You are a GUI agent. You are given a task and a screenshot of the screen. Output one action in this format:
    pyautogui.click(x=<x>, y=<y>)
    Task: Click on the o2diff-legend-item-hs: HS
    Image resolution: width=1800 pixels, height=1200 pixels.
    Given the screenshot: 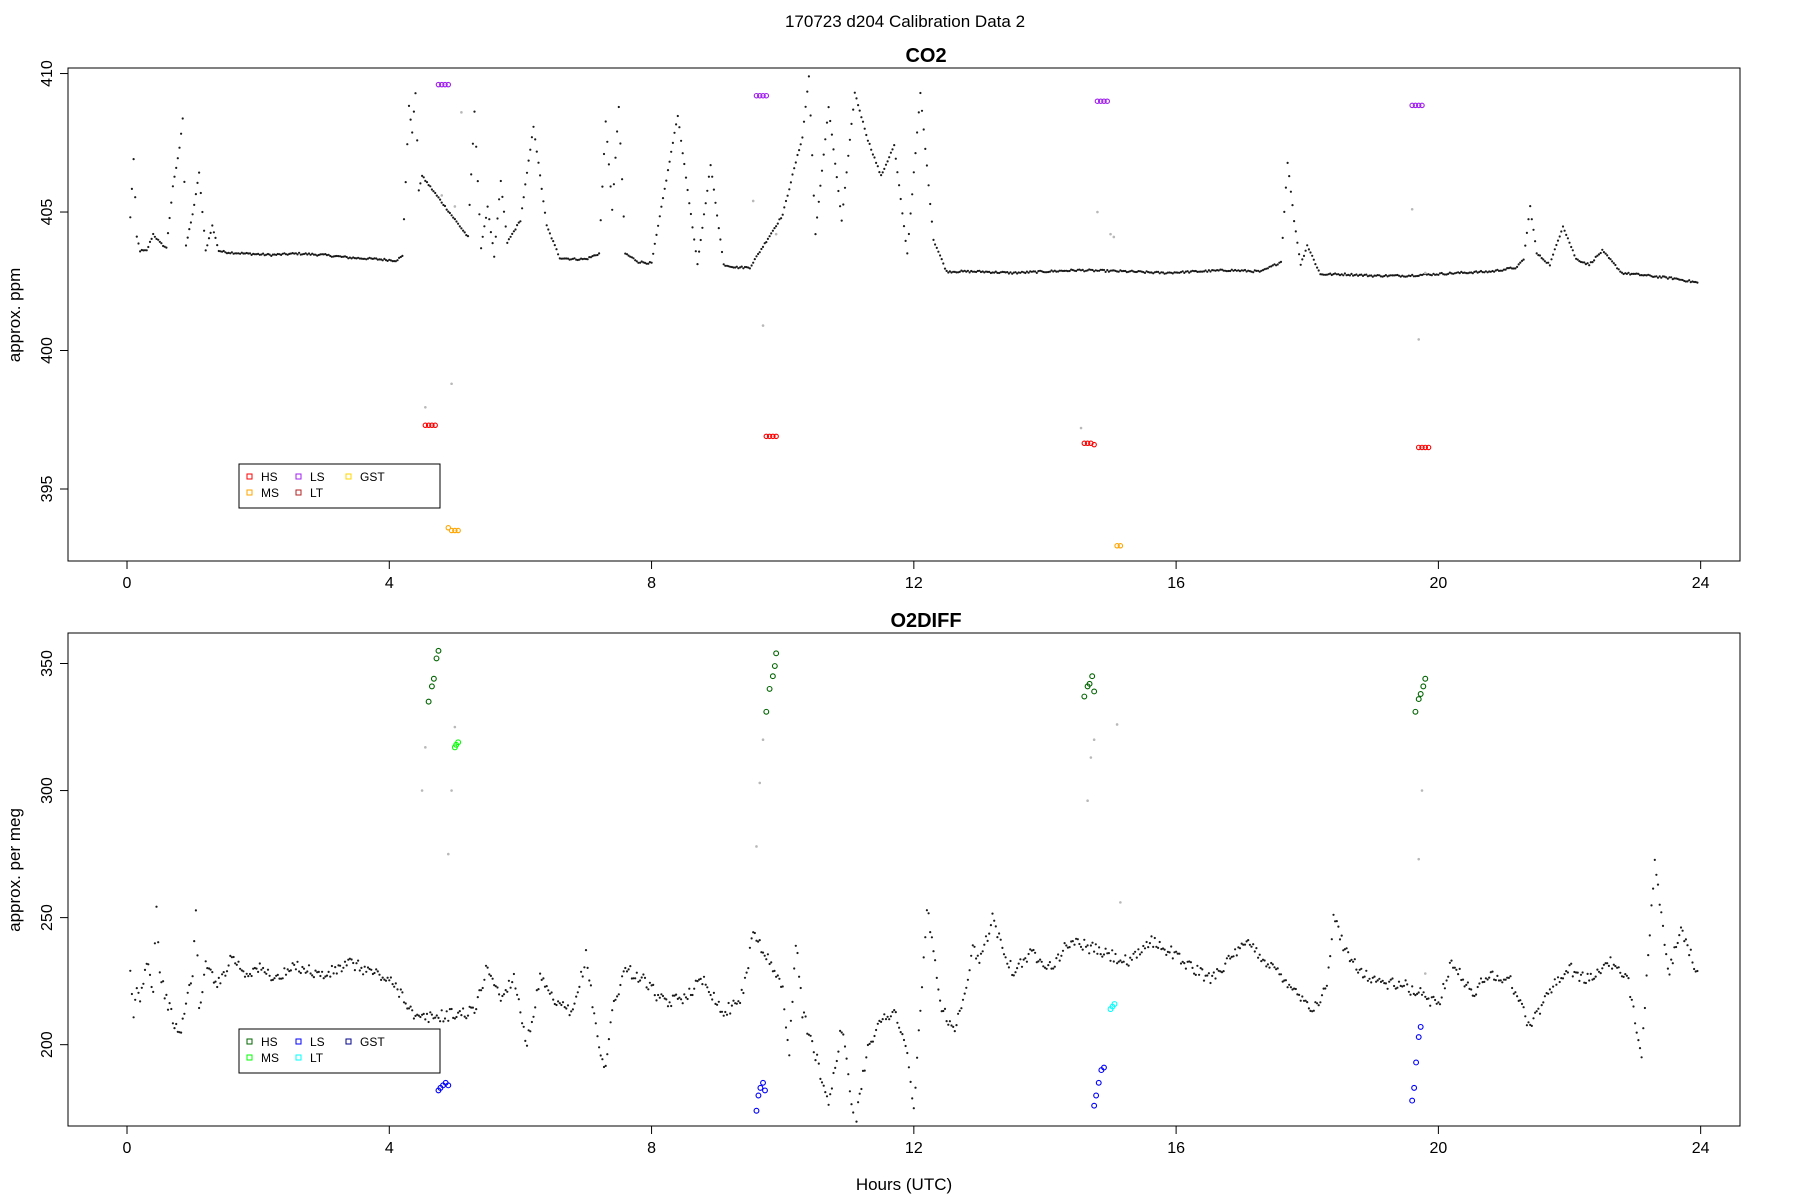 What is the action you would take?
    pyautogui.click(x=262, y=1042)
    